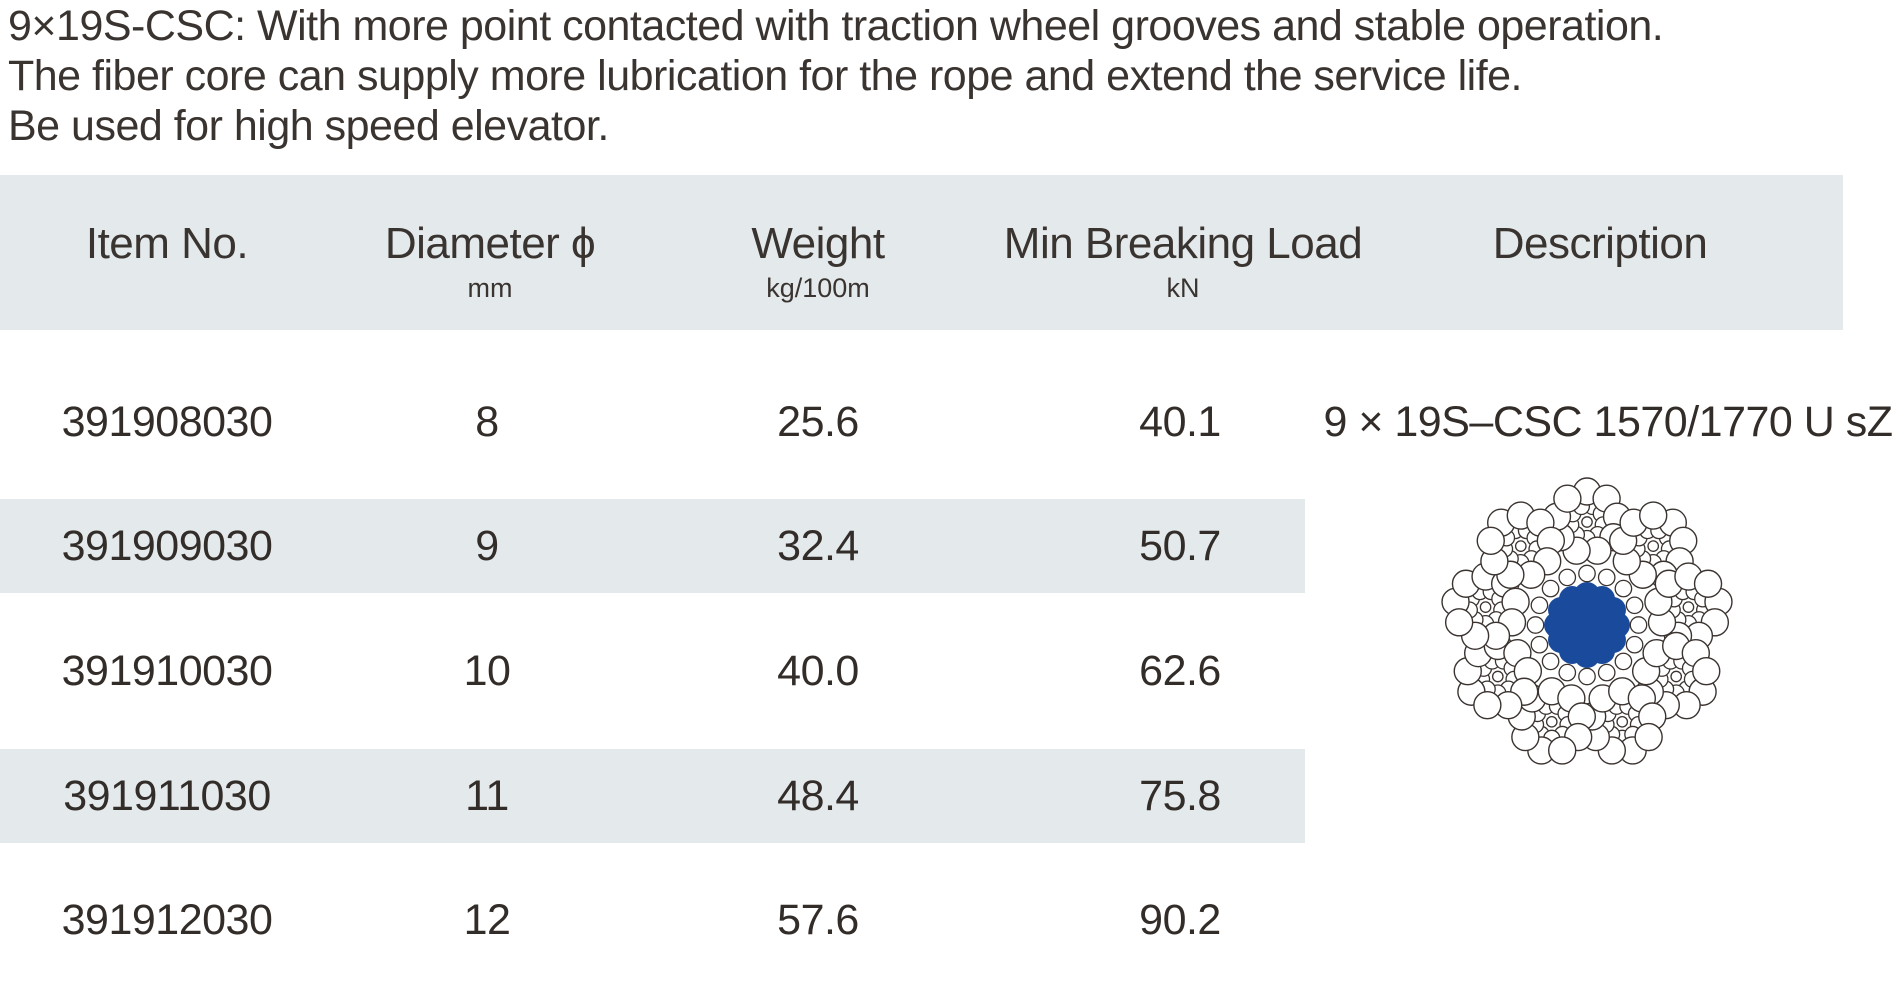 This screenshot has height=983, width=1895. What do you see at coordinates (818, 243) in the screenshot?
I see `column-label: Weight` at bounding box center [818, 243].